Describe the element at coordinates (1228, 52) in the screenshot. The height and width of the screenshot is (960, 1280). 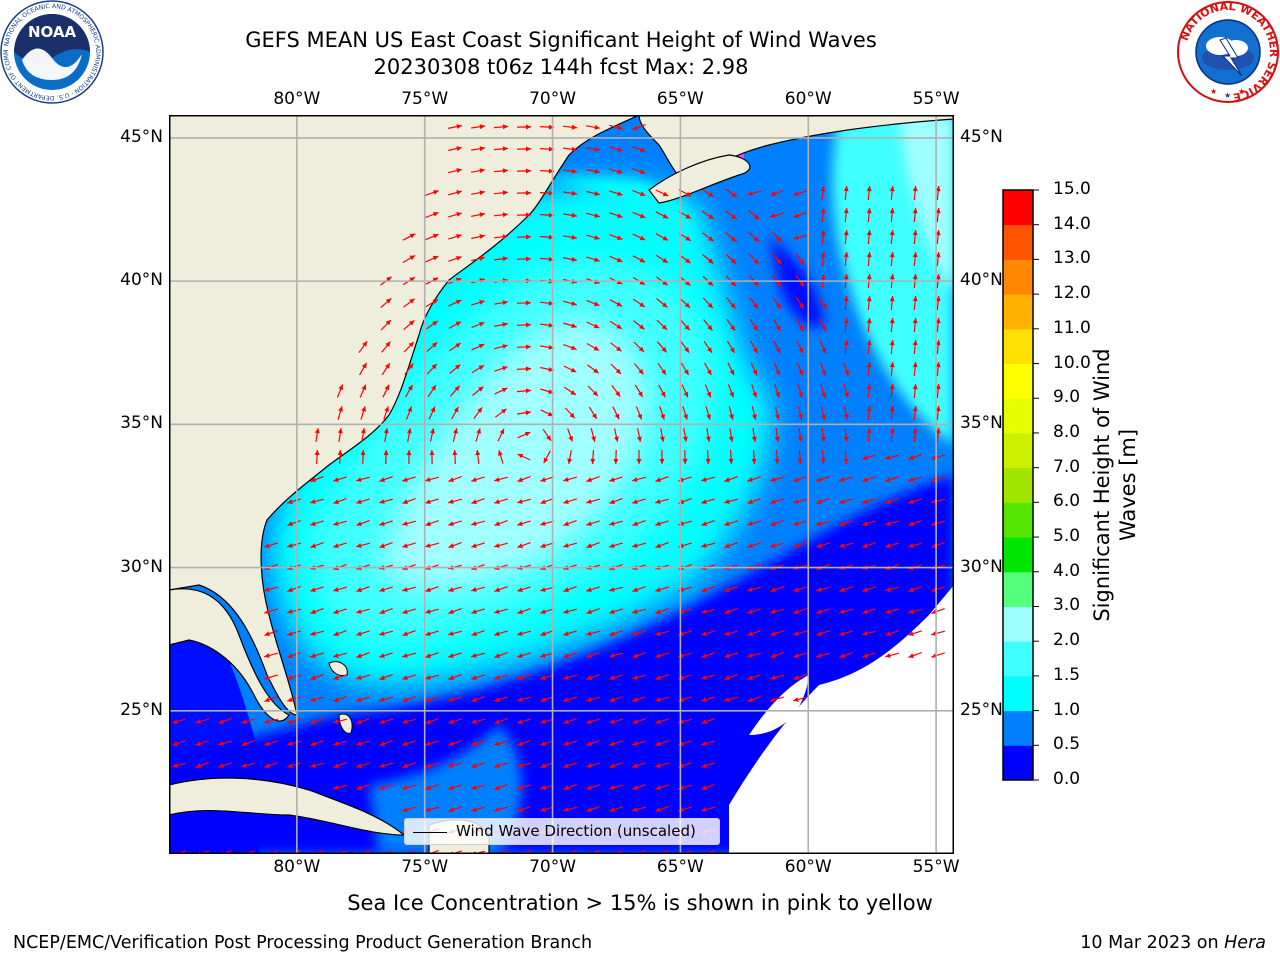
I see `nws-logo: NATIONAL WEATHER SERVICE ★ ★ ★` at that location.